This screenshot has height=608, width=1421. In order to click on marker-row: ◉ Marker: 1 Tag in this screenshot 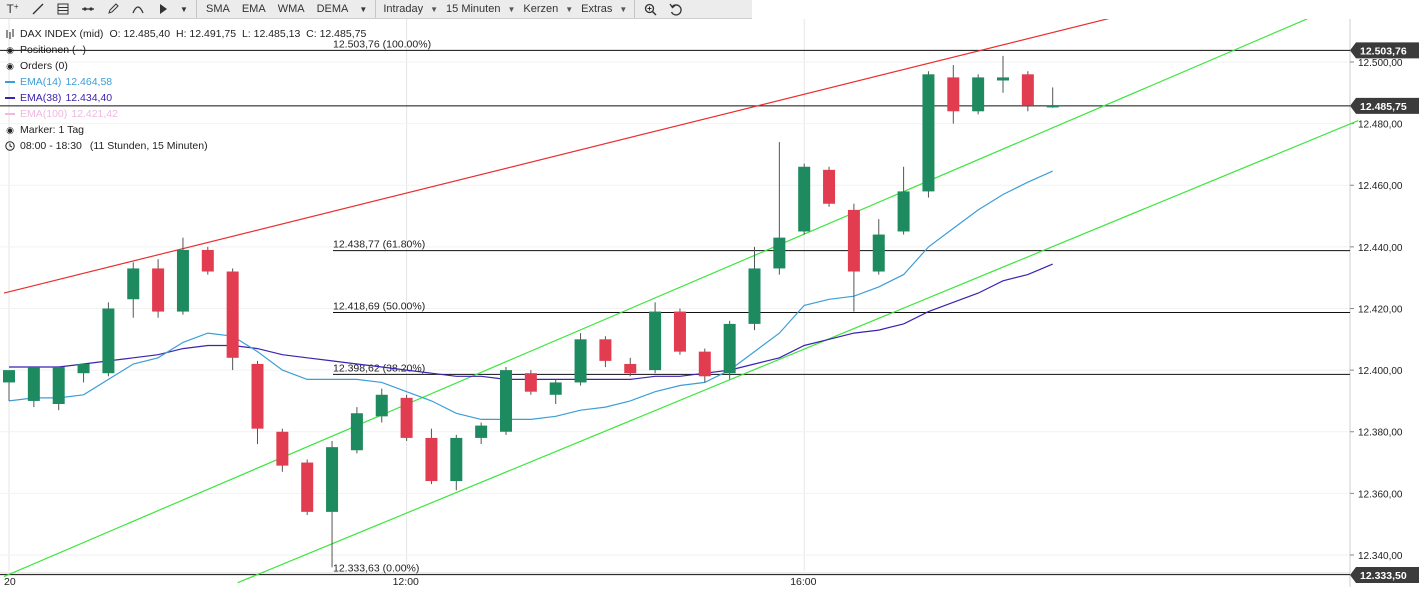, I will do `click(185, 130)`.